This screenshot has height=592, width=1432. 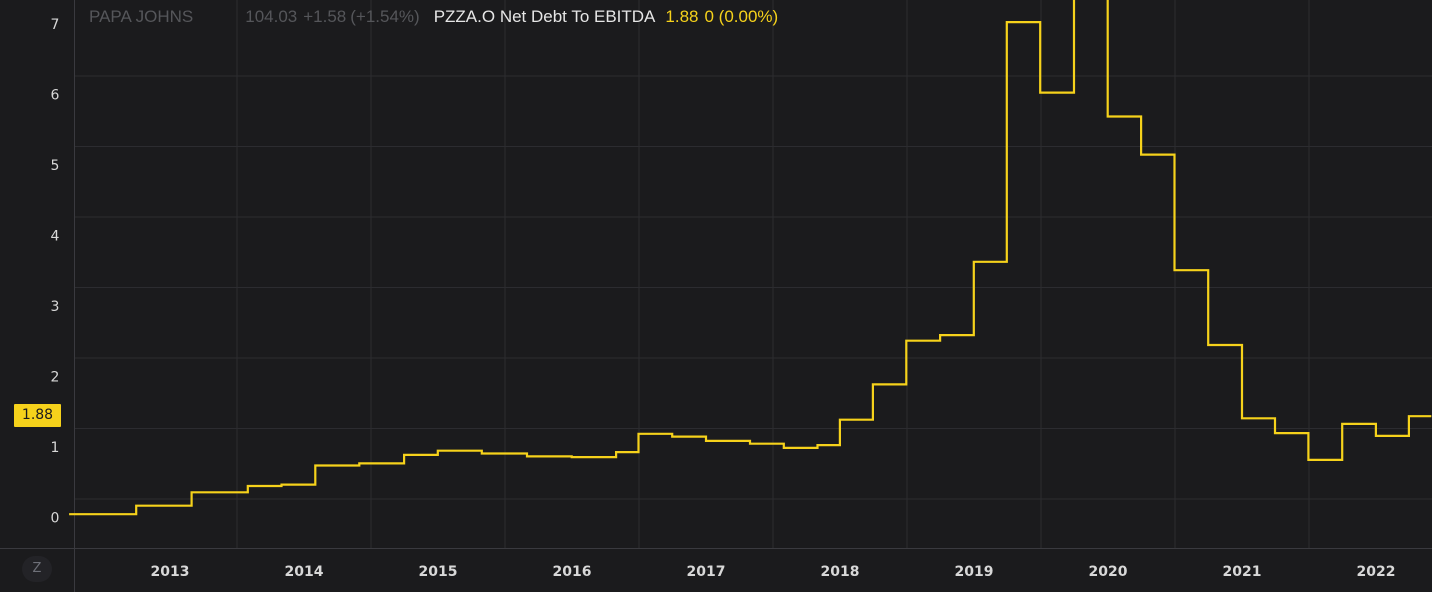 What do you see at coordinates (55, 519) in the screenshot?
I see `y-tick-label: 0` at bounding box center [55, 519].